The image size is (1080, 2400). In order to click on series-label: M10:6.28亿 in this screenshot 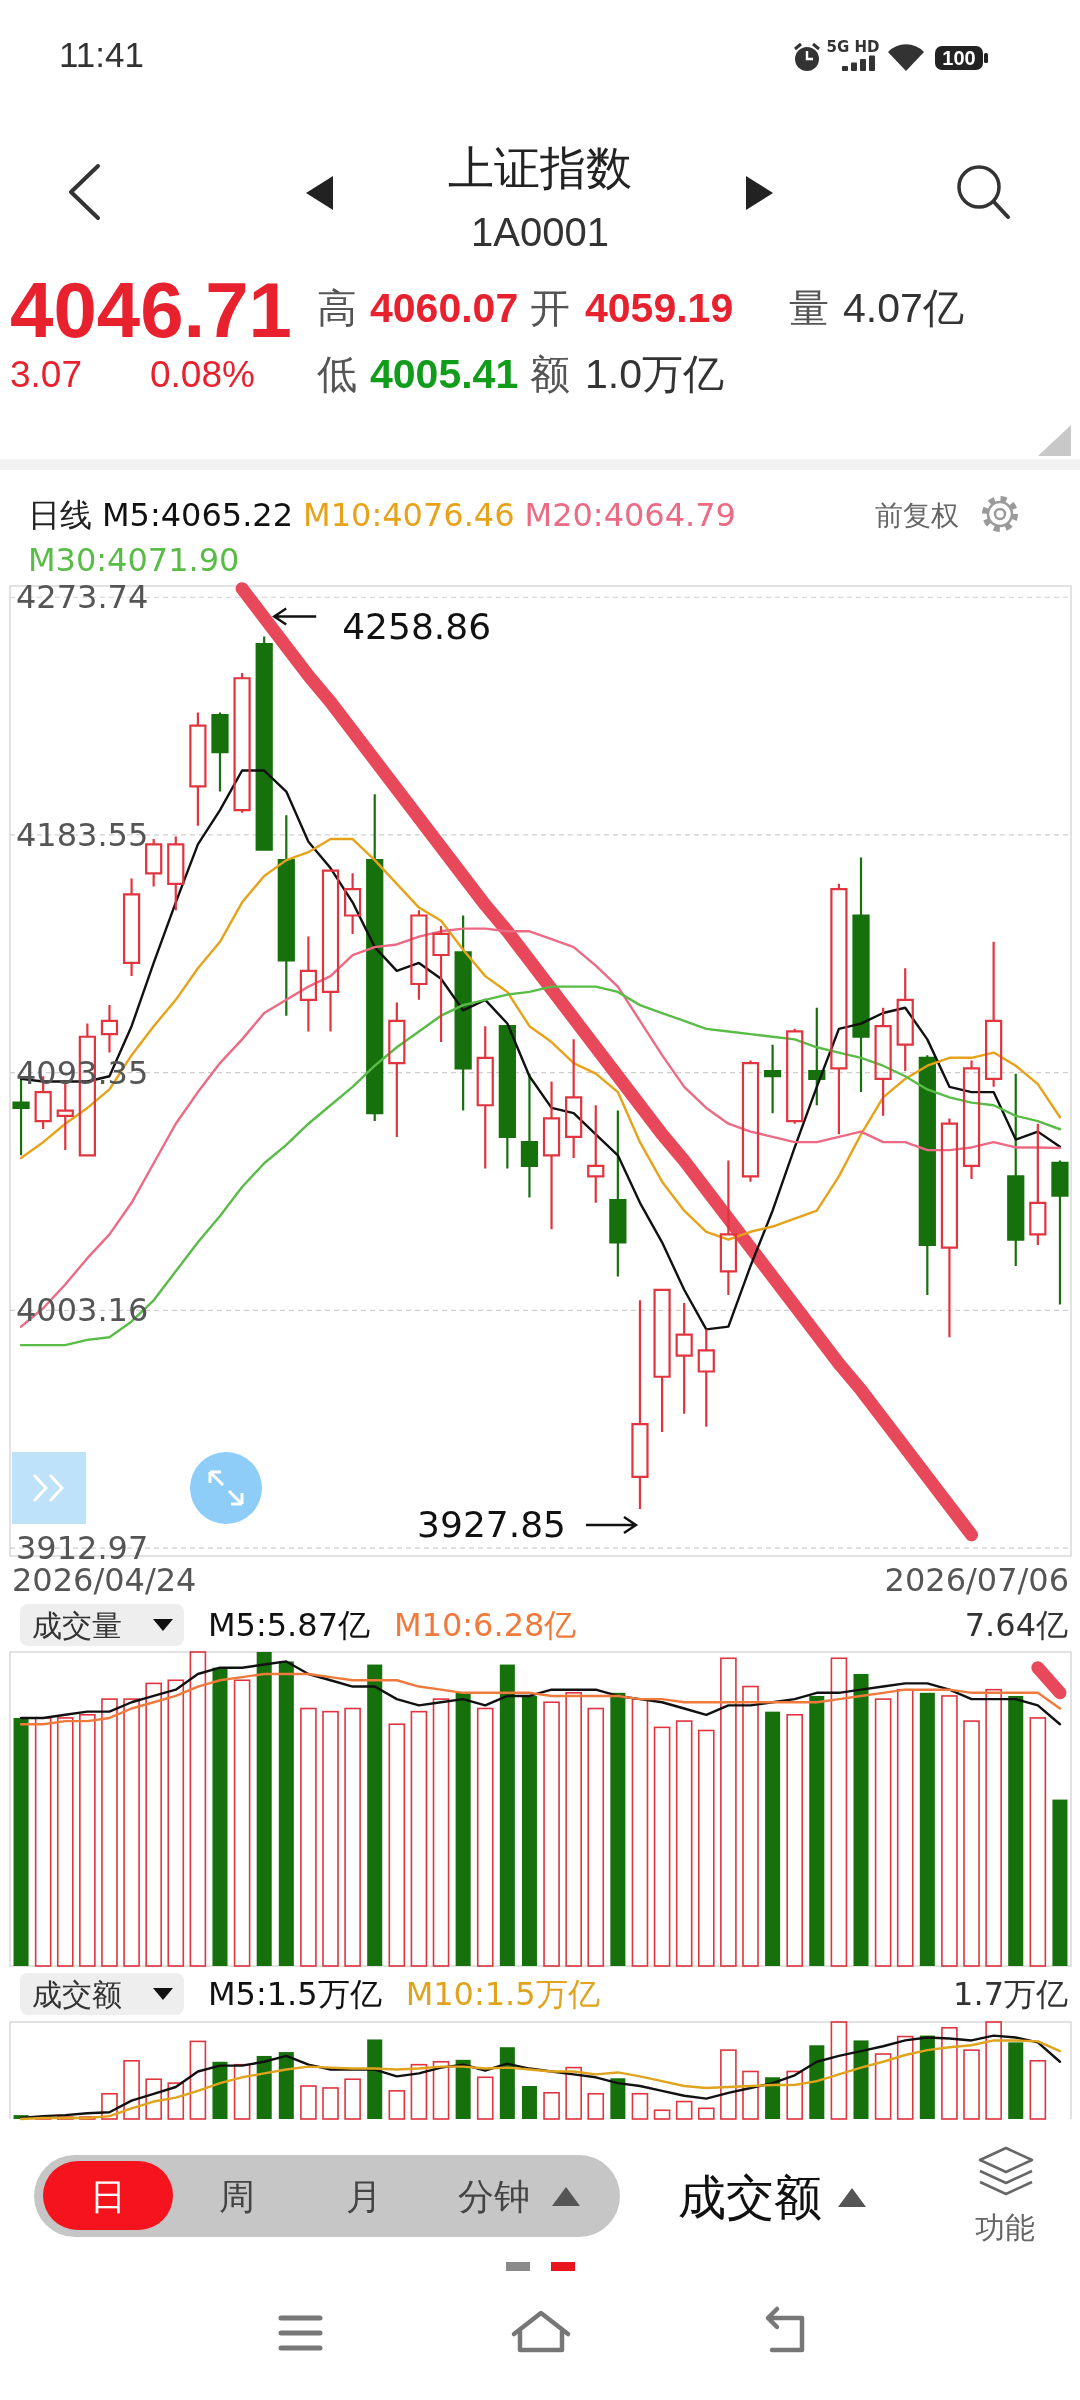, I will do `click(485, 1625)`.